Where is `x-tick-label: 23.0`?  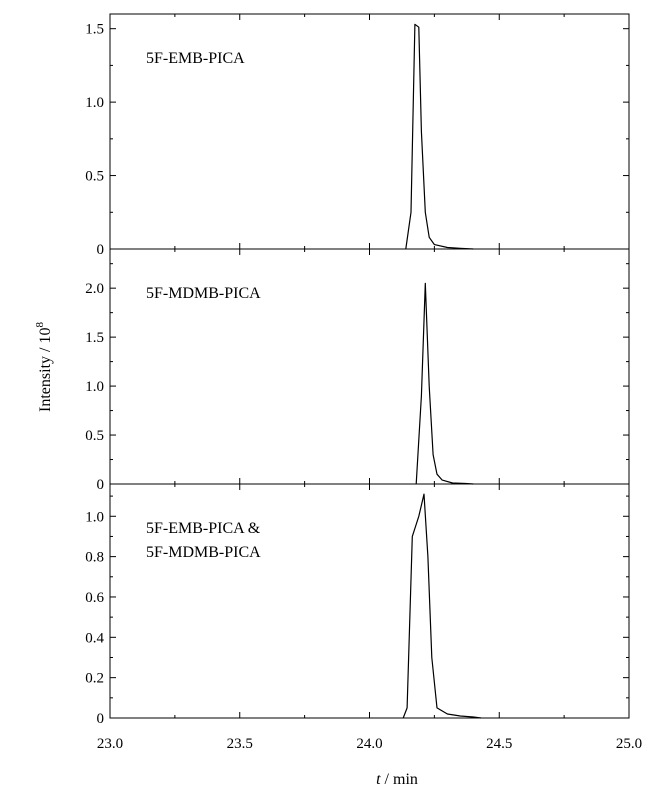 x-tick-label: 23.0 is located at coordinates (110, 744).